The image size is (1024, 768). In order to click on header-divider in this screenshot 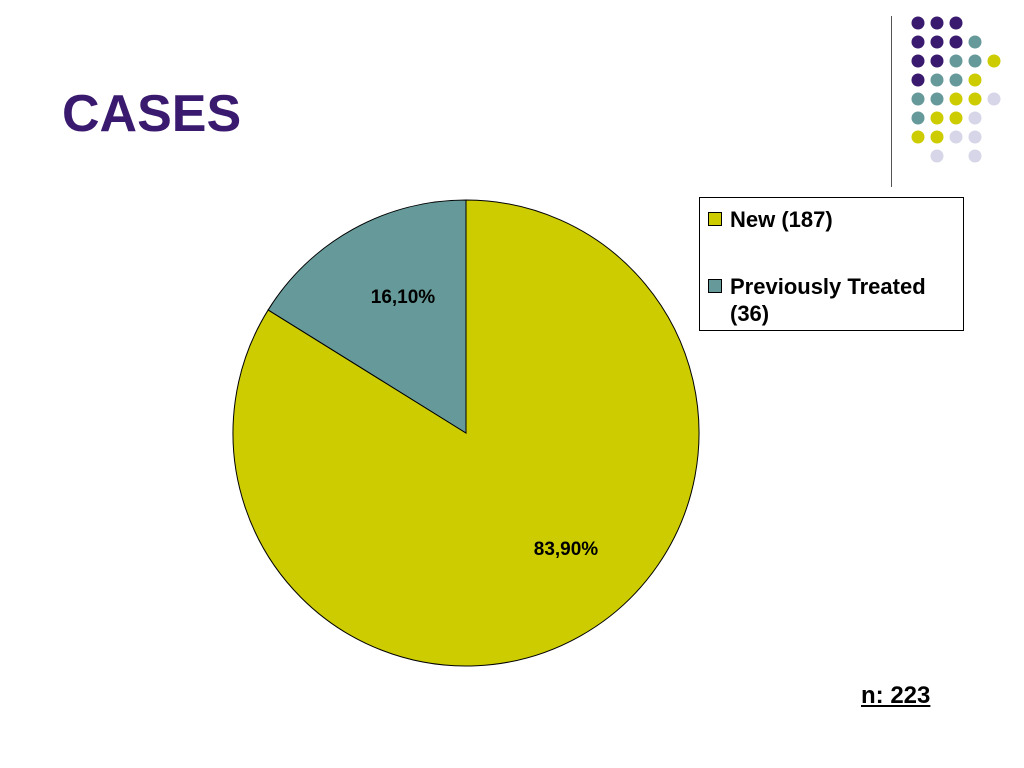, I will do `click(891, 101)`.